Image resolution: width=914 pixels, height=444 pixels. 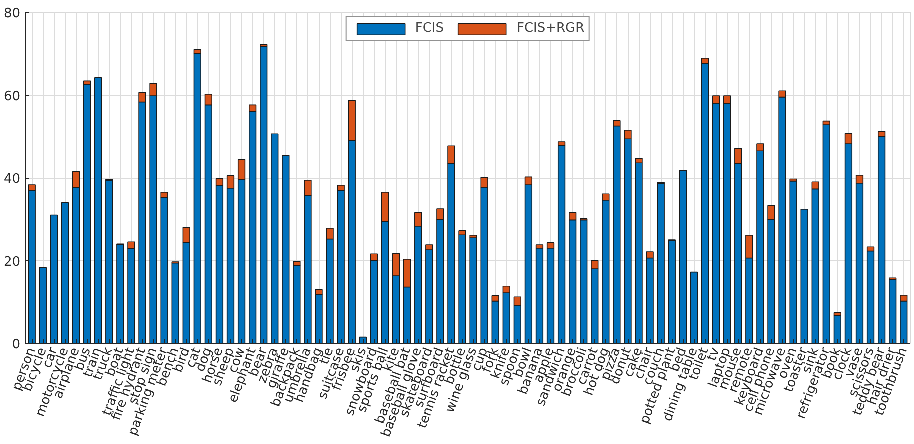 What do you see at coordinates (12, 179) in the screenshot?
I see `y-tick-label: 40` at bounding box center [12, 179].